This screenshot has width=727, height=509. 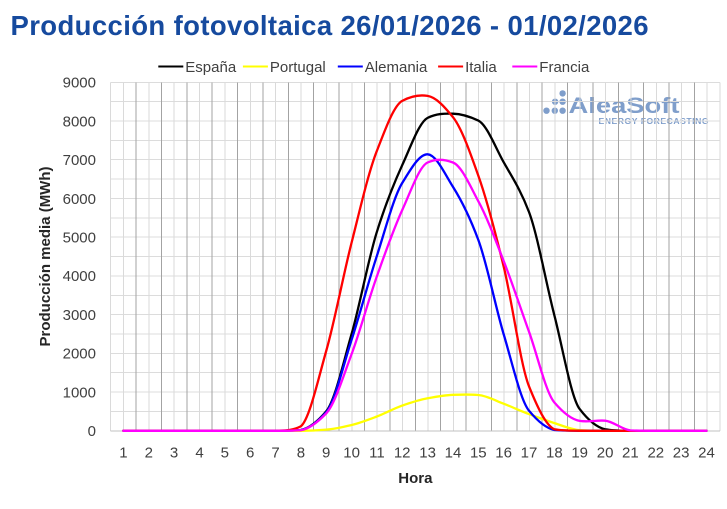 I want to click on svg-text: Portugal, so click(x=298, y=67).